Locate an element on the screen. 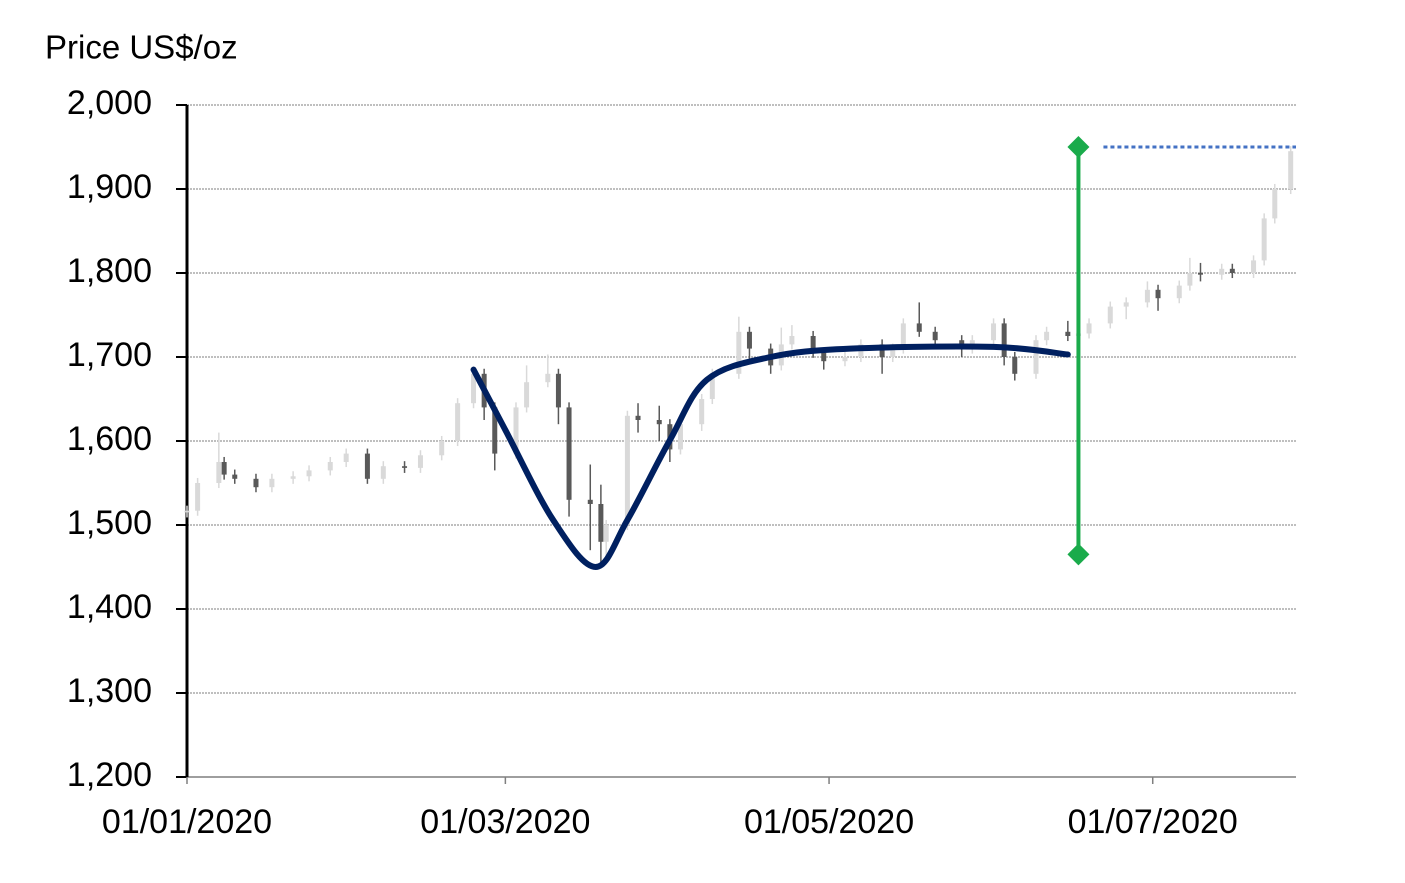 This screenshot has width=1405, height=883. y-tick-label: 1,300 is located at coordinates (109, 691).